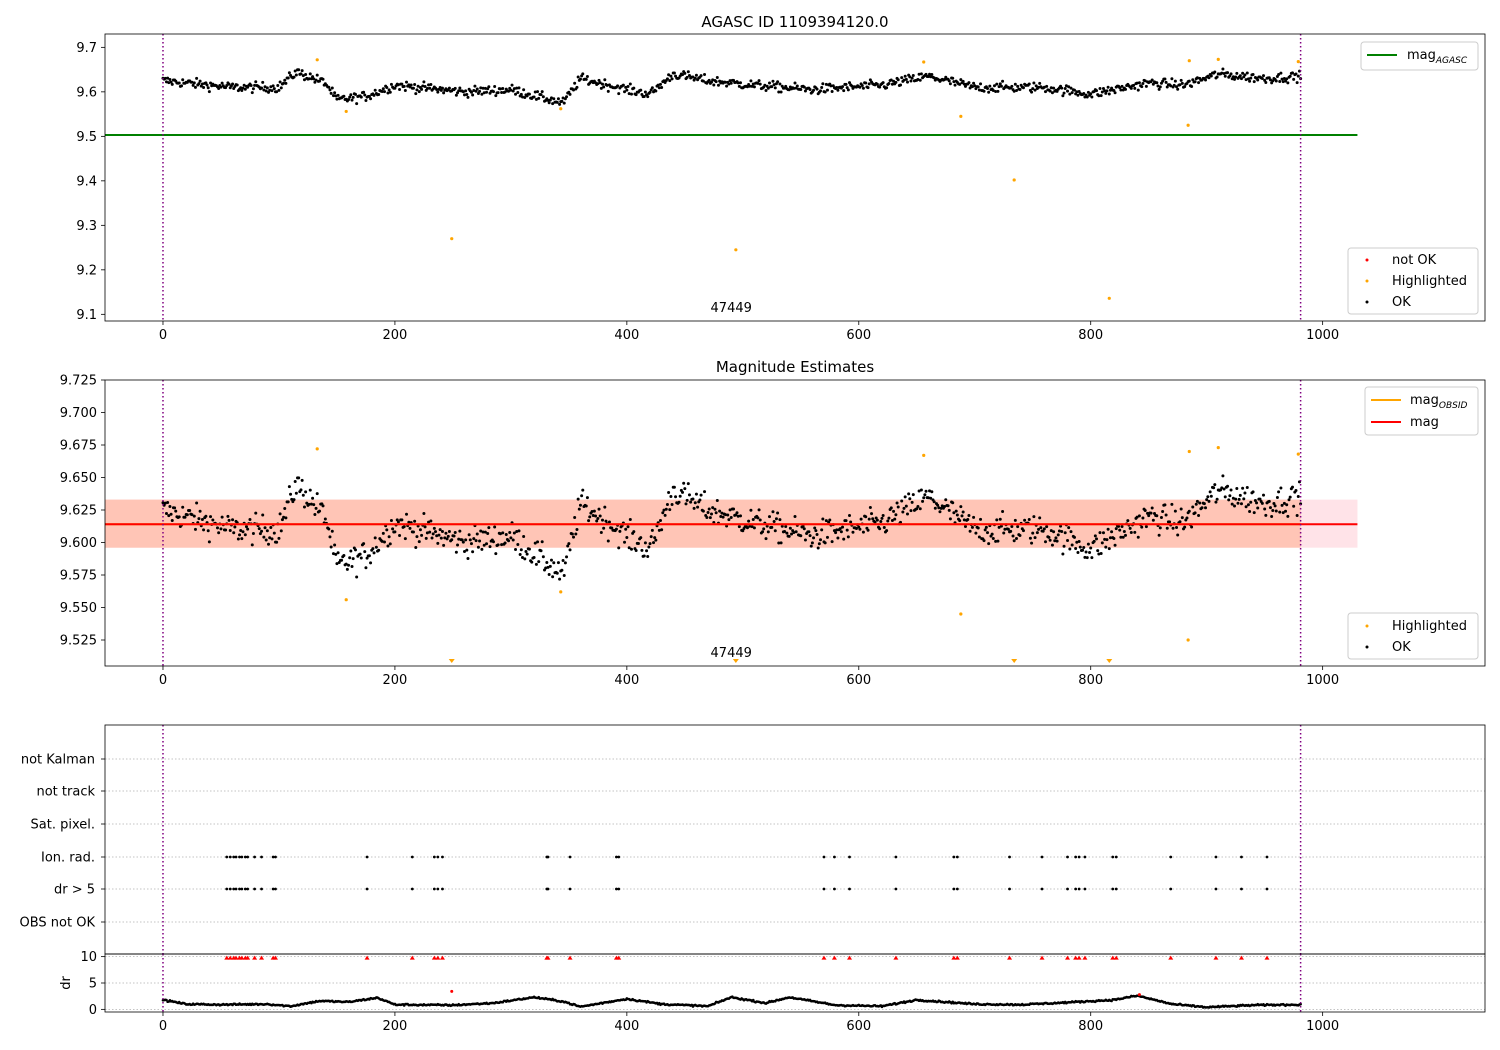  What do you see at coordinates (1367, 281) in the screenshot?
I see `legend-highlighted-swatch` at bounding box center [1367, 281].